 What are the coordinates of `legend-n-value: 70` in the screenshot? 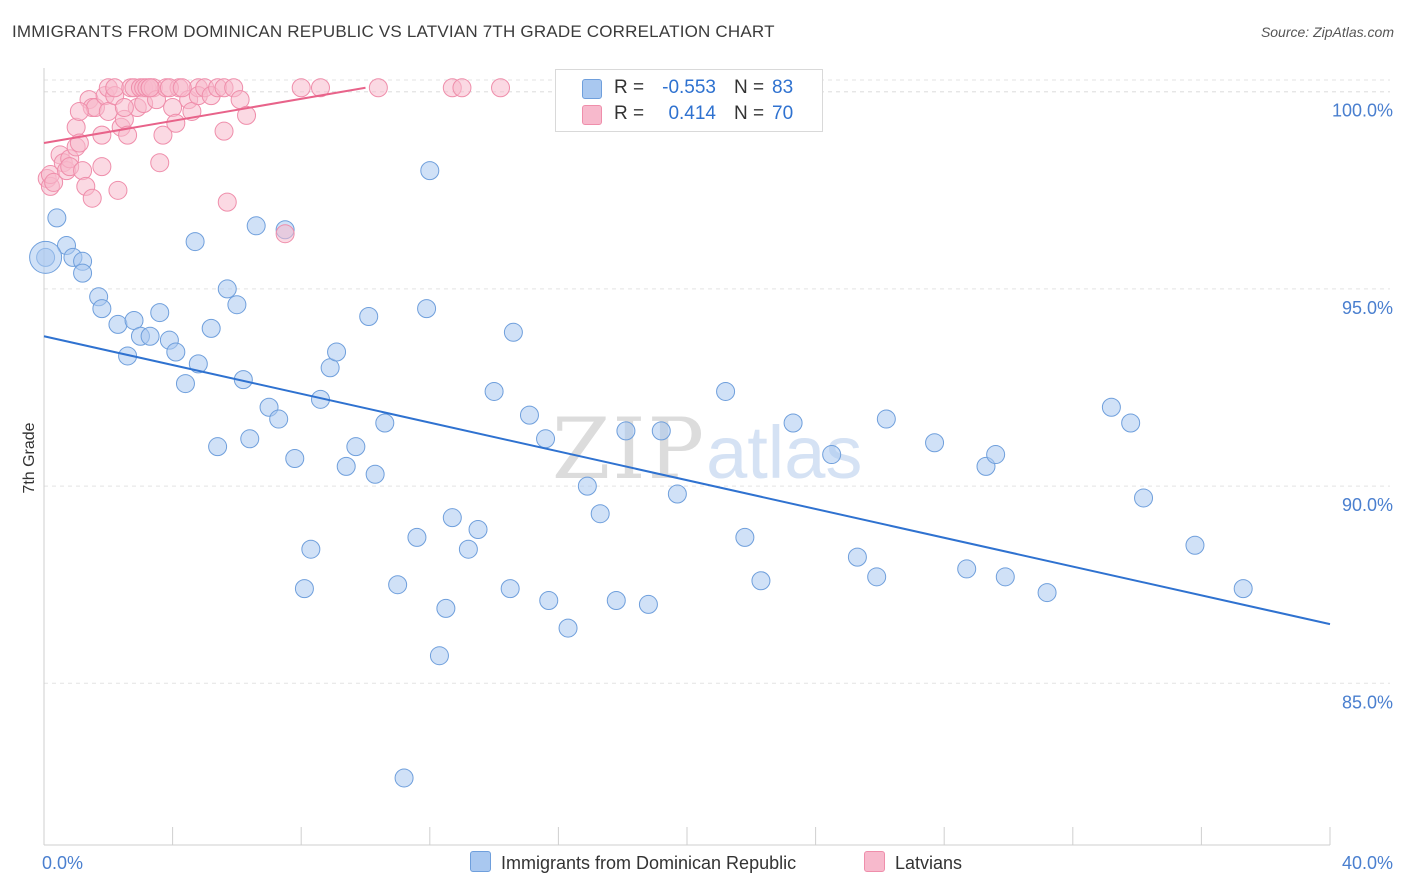 It's located at (783, 113).